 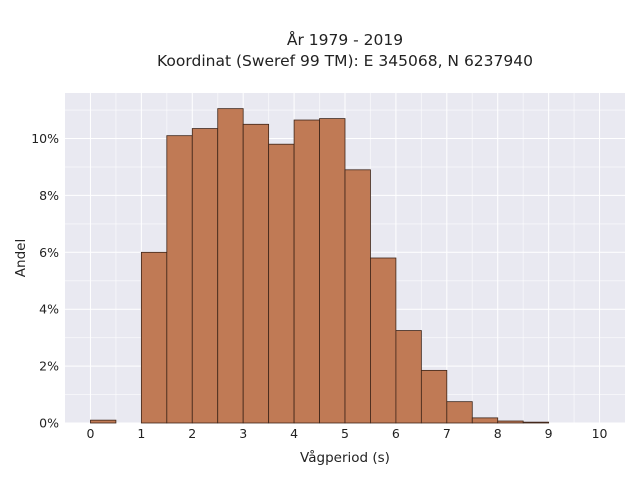 What do you see at coordinates (345, 39) in the screenshot?
I see `chart-title-line-1: År 1979 - 2019` at bounding box center [345, 39].